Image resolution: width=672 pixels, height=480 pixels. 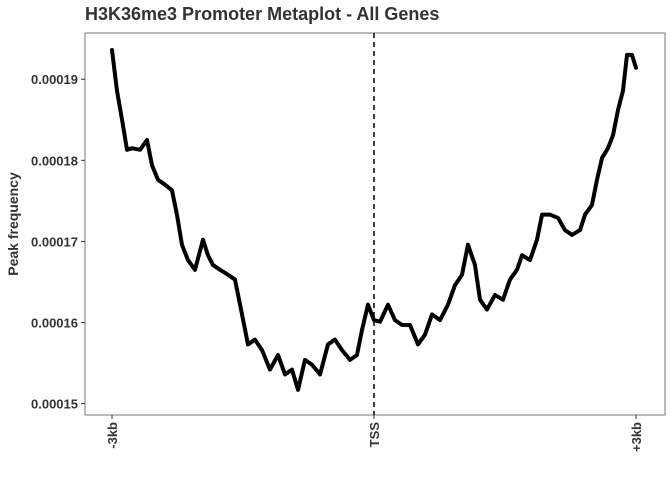 What do you see at coordinates (54, 241) in the screenshot?
I see `y-tick-label: 0.00017` at bounding box center [54, 241].